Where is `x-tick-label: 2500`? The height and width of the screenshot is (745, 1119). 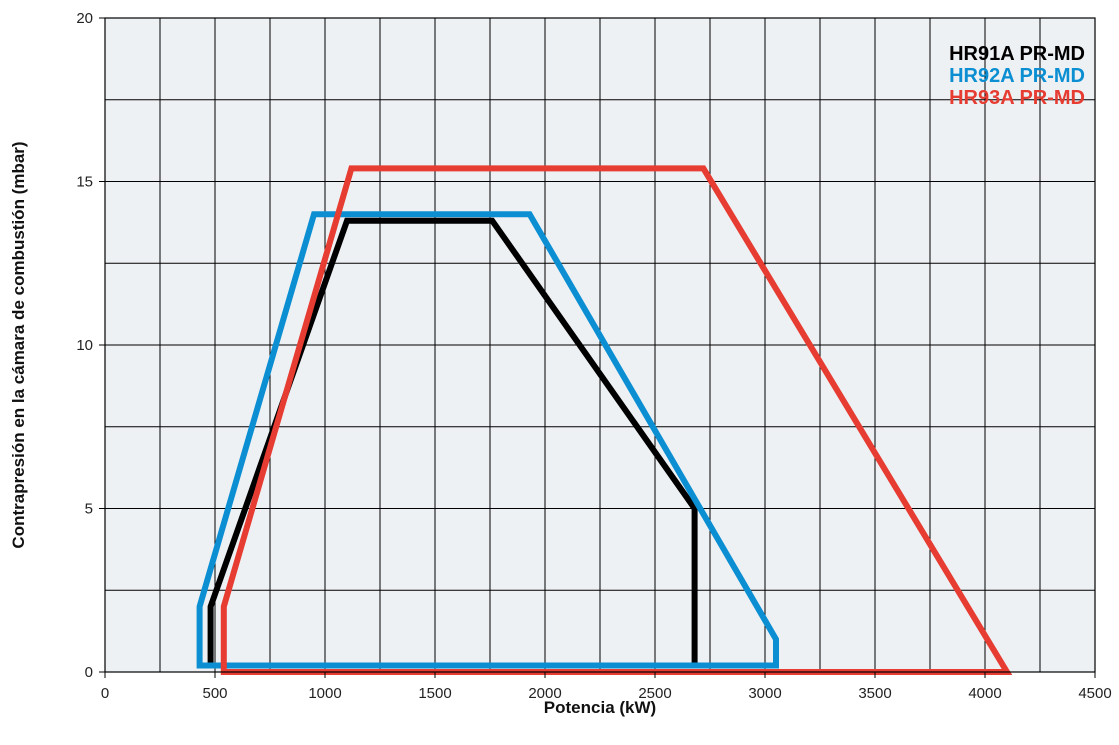
x-tick-label: 2500 is located at coordinates (654, 693).